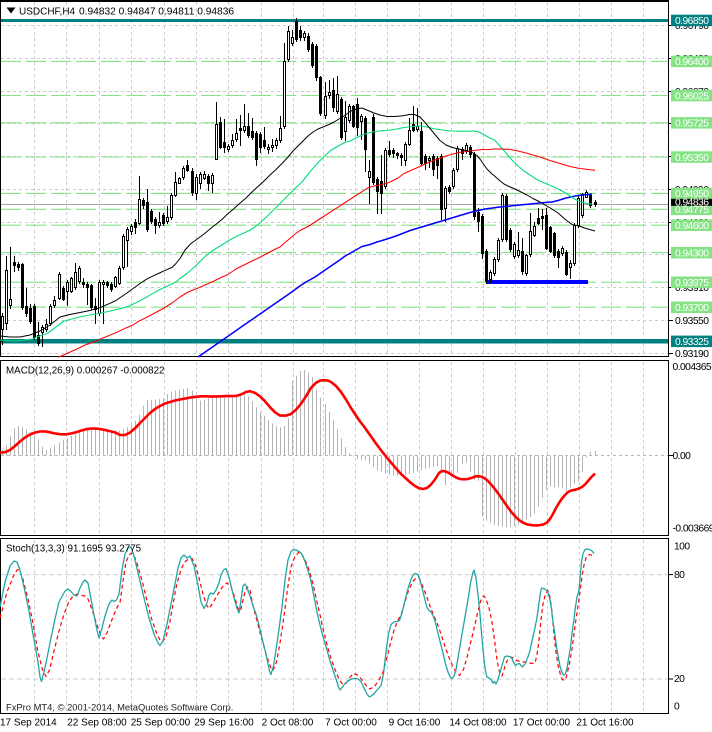 Image resolution: width=712 pixels, height=732 pixels. Describe the element at coordinates (679, 575) in the screenshot. I see `svg-text: 80` at that location.